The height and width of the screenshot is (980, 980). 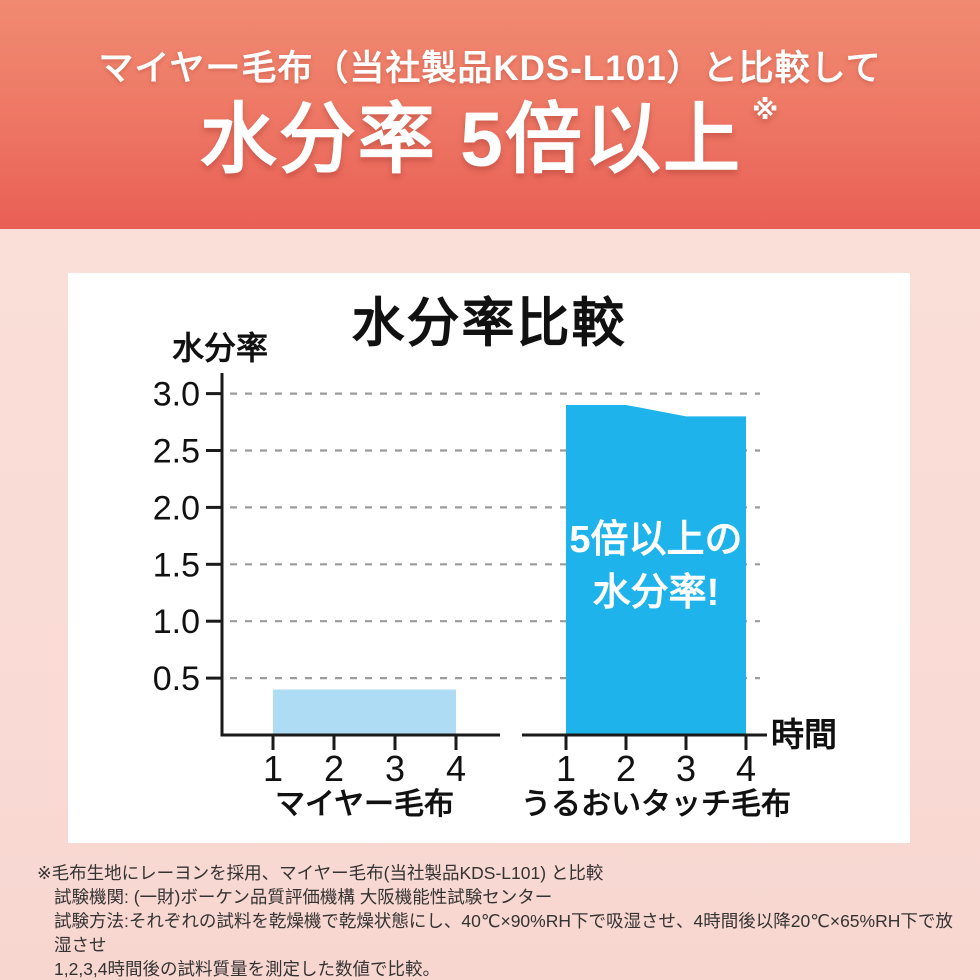 I want to click on footnote-line: 1,2,3,4時間後の試料質量を測定した数値で比較。, so click(x=247, y=969).